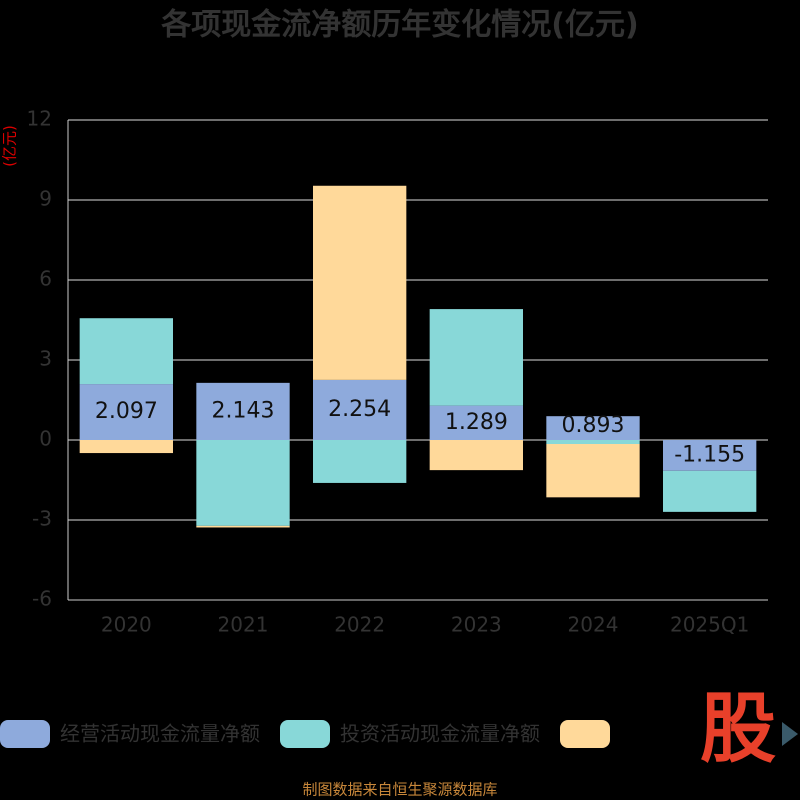 The width and height of the screenshot is (800, 800). I want to click on x-tick-label: 2020, so click(126, 625).